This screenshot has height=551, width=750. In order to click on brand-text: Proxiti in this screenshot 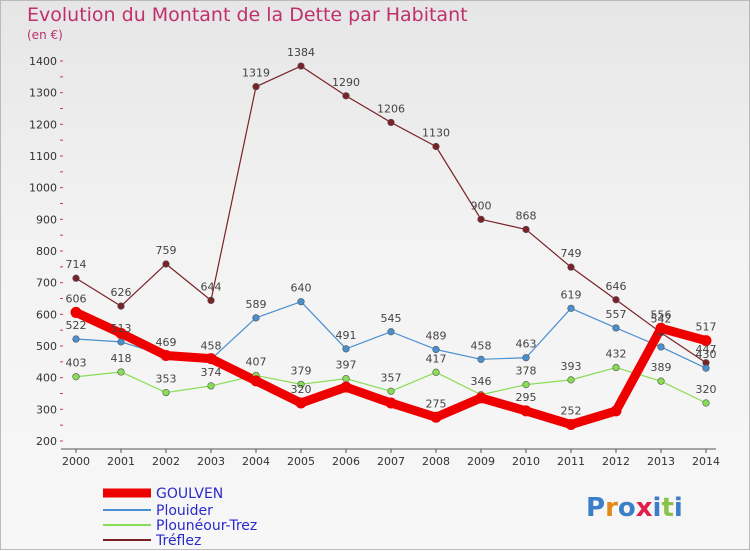, I will do `click(634, 508)`.